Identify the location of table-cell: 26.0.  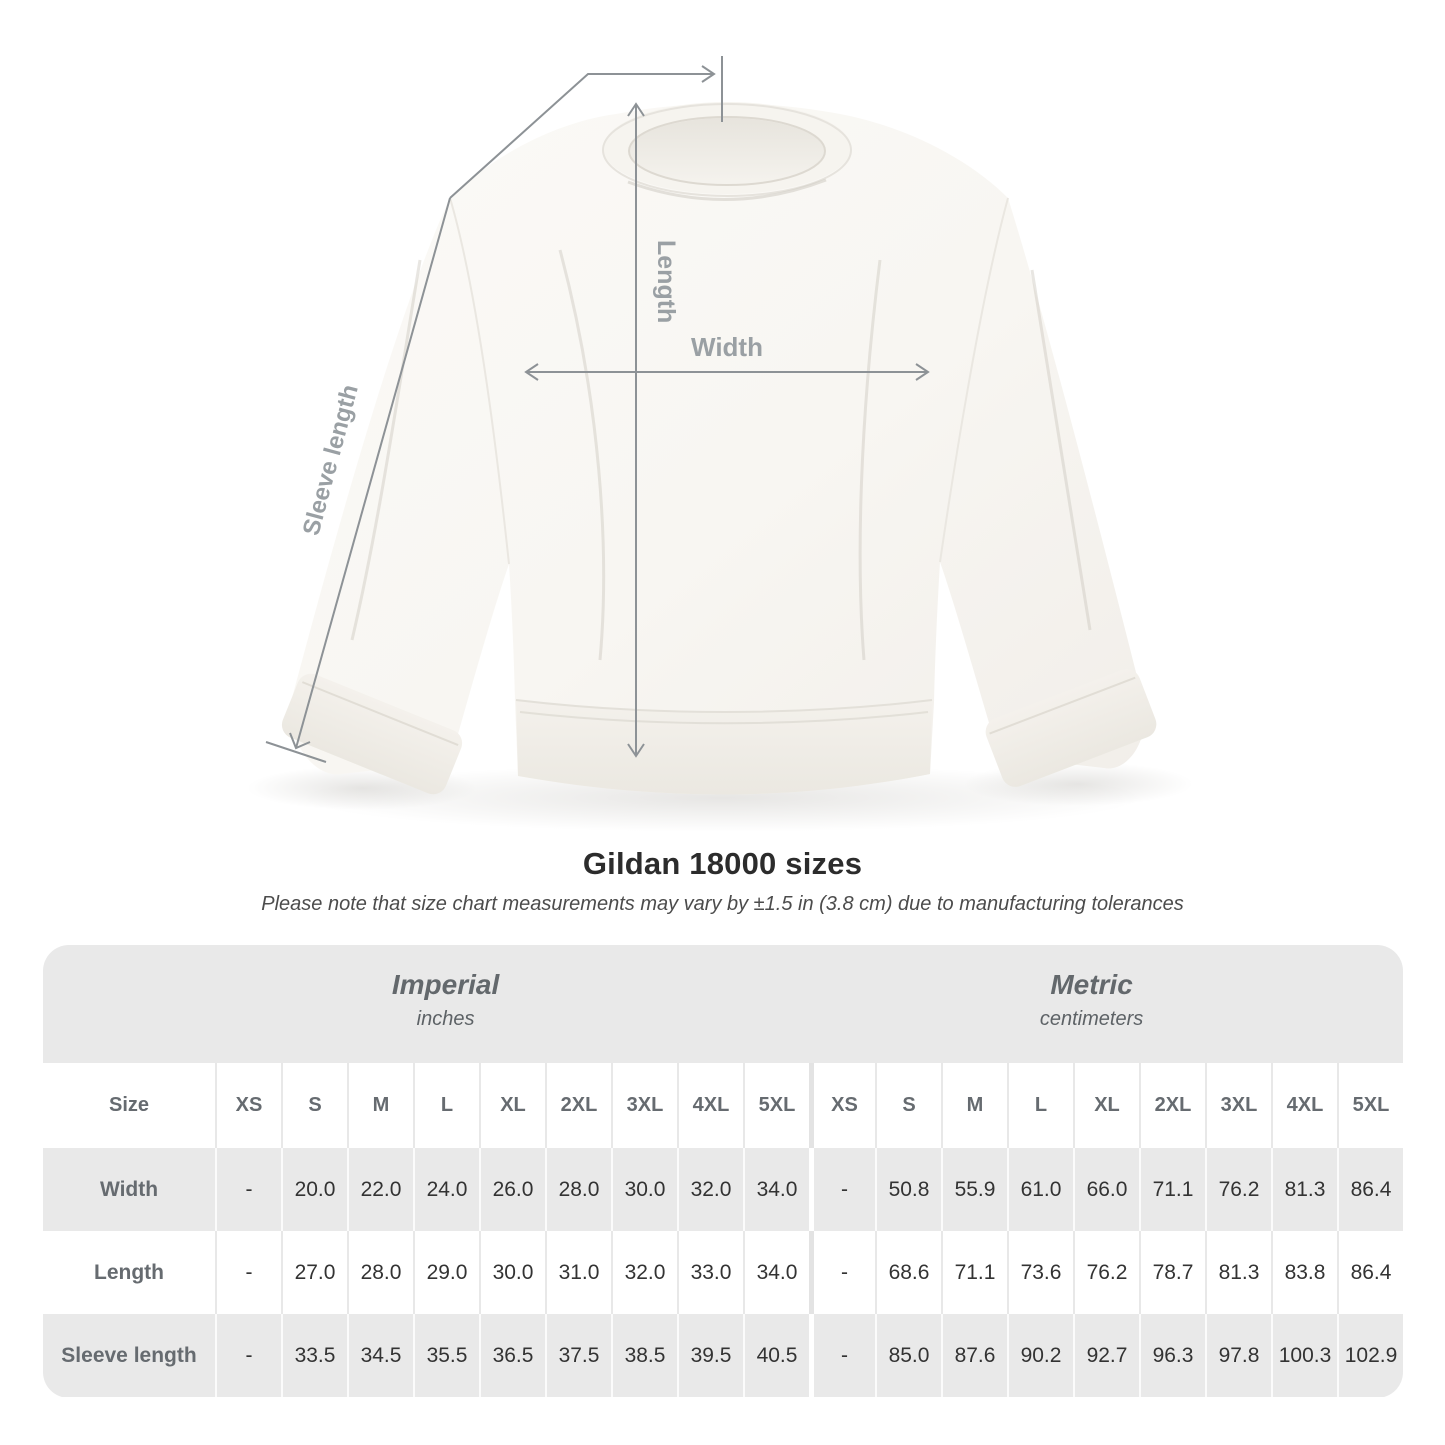
(512, 1189).